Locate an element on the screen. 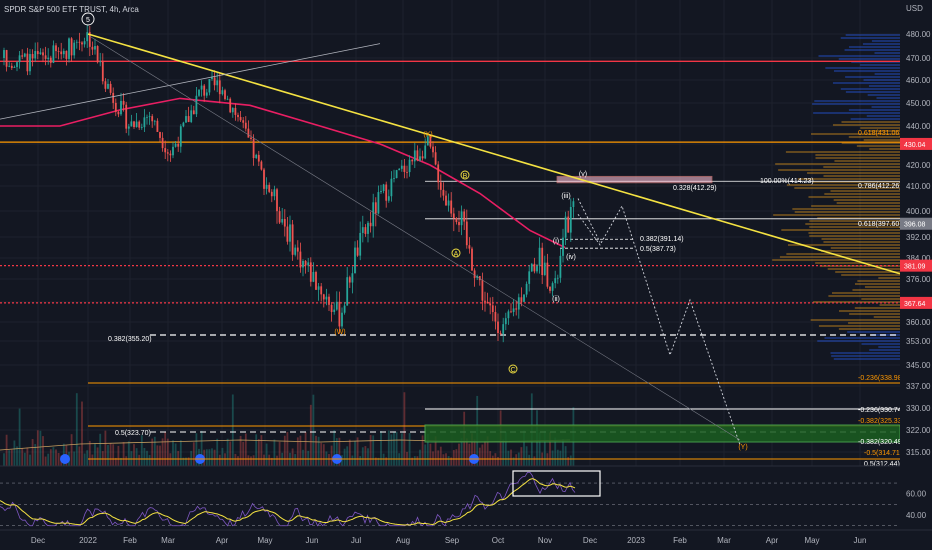  price-tick-label: 376.00 is located at coordinates (918, 279).